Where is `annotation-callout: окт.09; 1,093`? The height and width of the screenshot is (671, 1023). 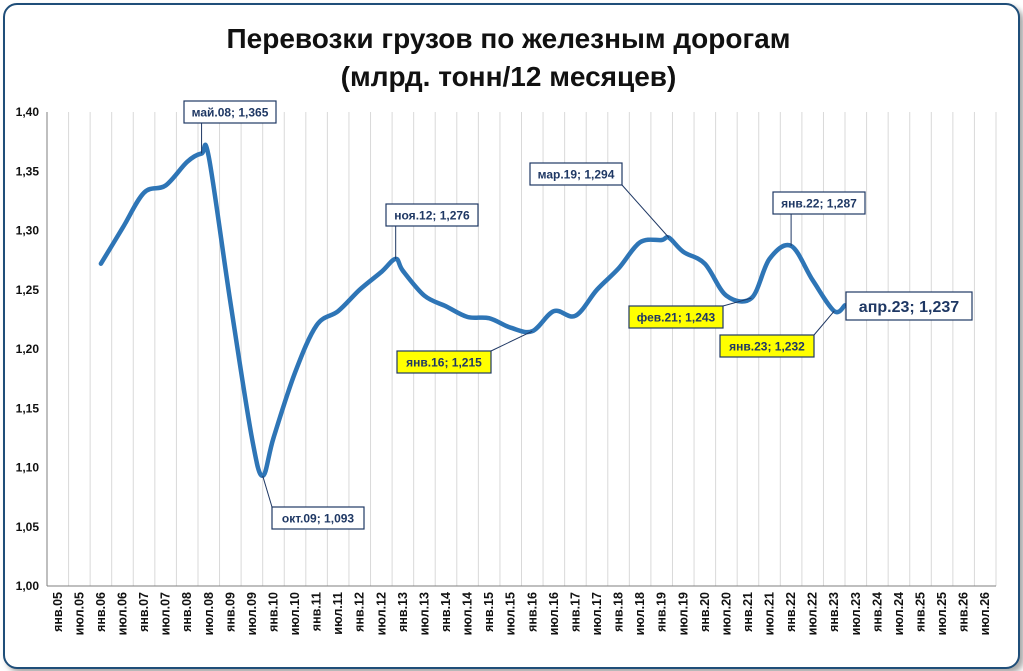
annotation-callout: окт.09; 1,093 is located at coordinates (313, 502).